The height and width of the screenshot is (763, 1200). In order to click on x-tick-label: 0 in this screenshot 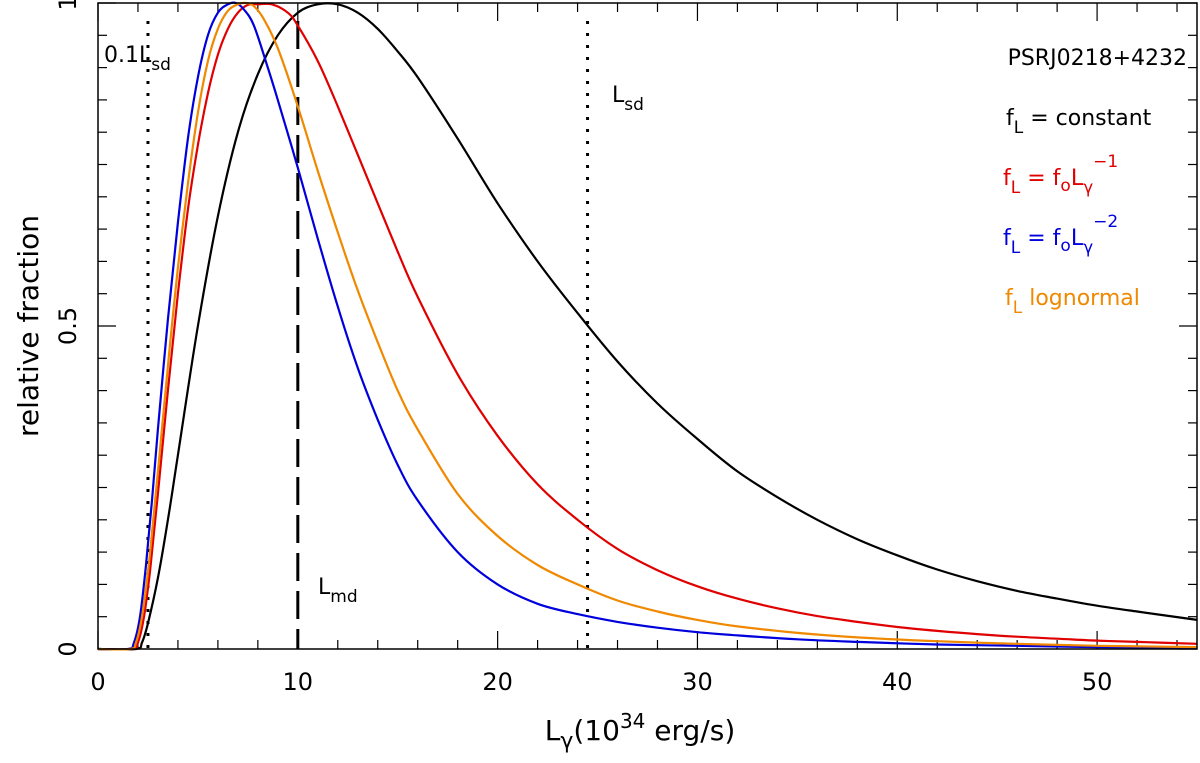, I will do `click(97, 682)`.